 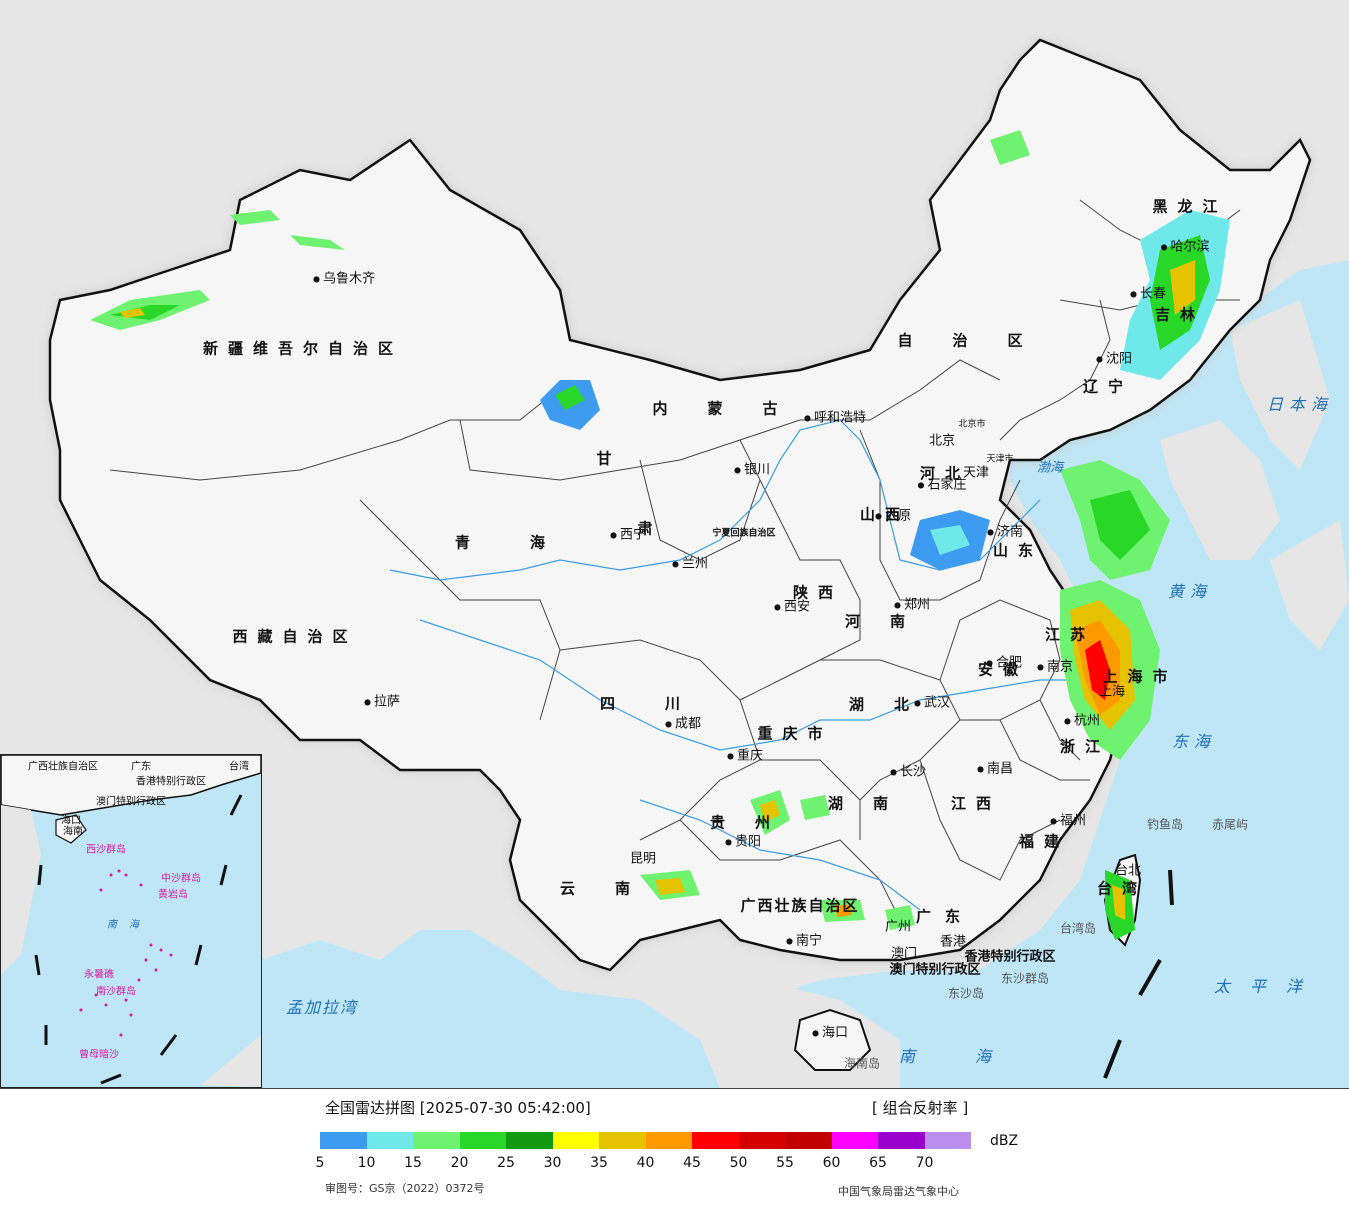 I want to click on sea-label: 日本海, so click(x=1300, y=404).